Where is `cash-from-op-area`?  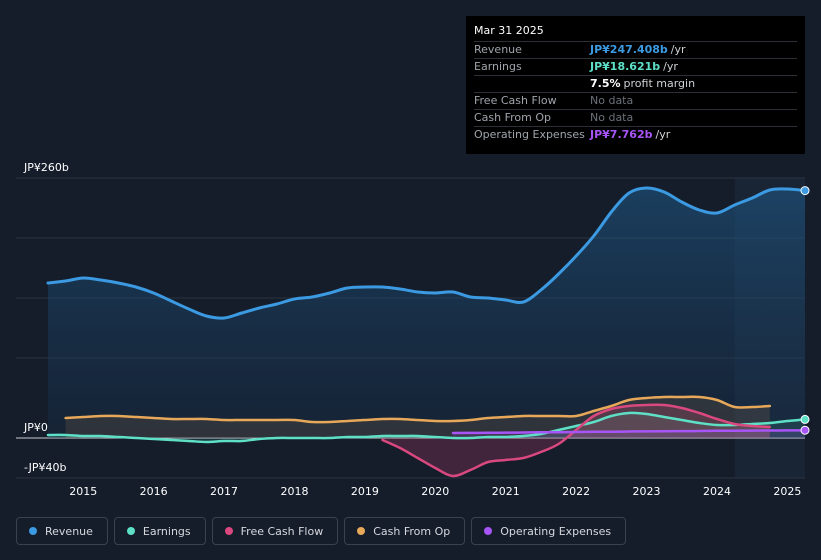
cash-from-op-area is located at coordinates (417, 417).